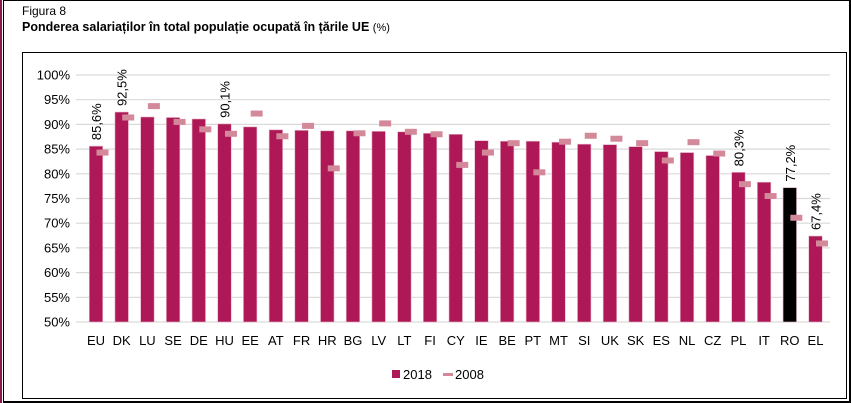 This screenshot has width=851, height=403. I want to click on x-tick-label: SE, so click(173, 340).